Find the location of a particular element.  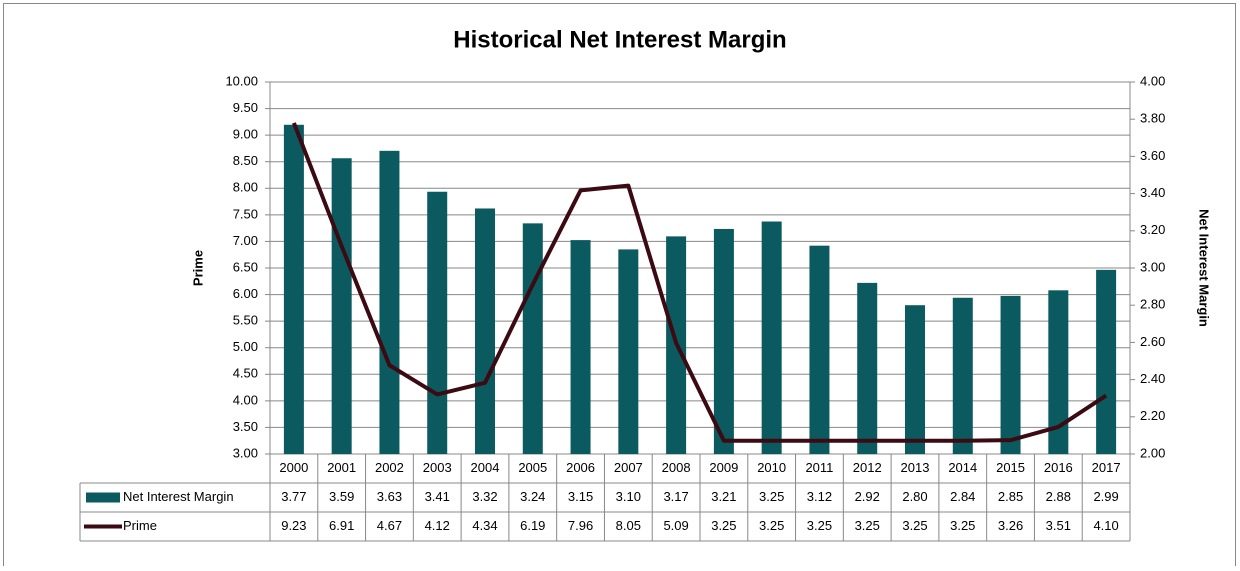

legend-key is located at coordinates (103, 497).